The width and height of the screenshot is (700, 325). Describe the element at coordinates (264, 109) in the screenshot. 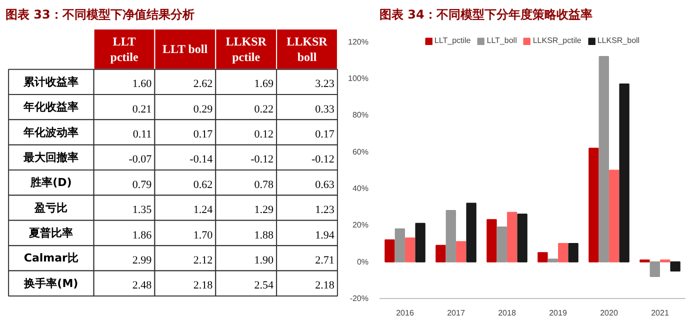

I see `data-label: 0.22` at that location.